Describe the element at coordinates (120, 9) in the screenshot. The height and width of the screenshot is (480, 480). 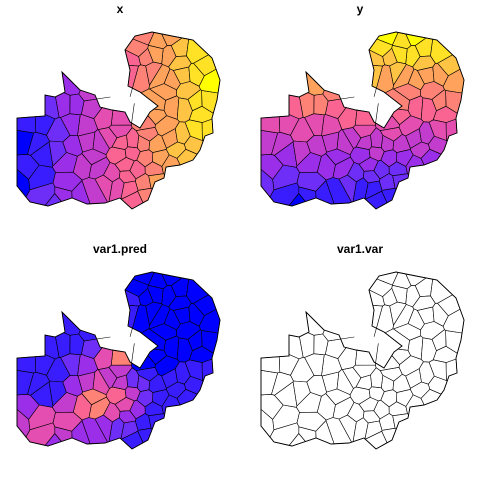
I see `panel-title-x: x` at that location.